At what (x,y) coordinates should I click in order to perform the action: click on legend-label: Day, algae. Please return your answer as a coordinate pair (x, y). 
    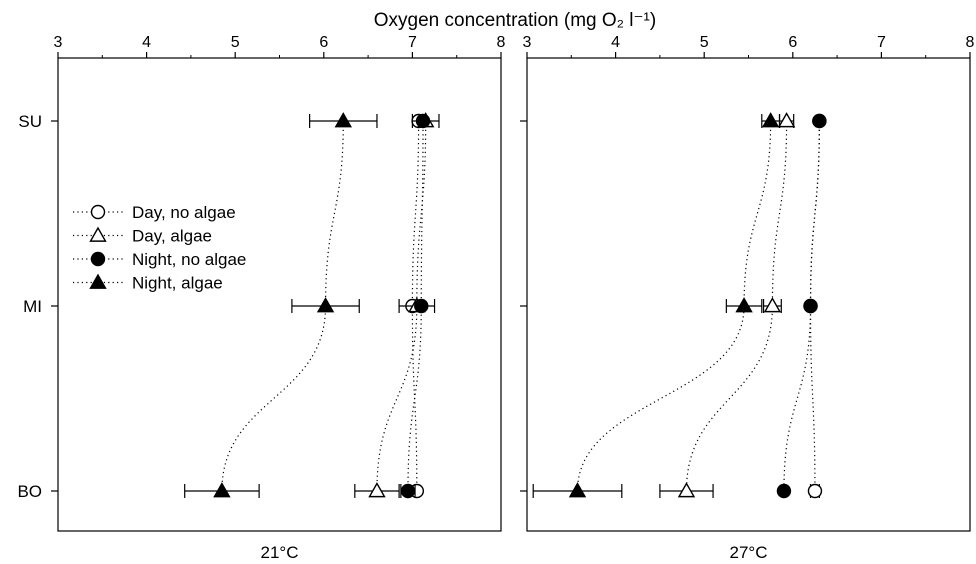
    Looking at the image, I should click on (172, 236).